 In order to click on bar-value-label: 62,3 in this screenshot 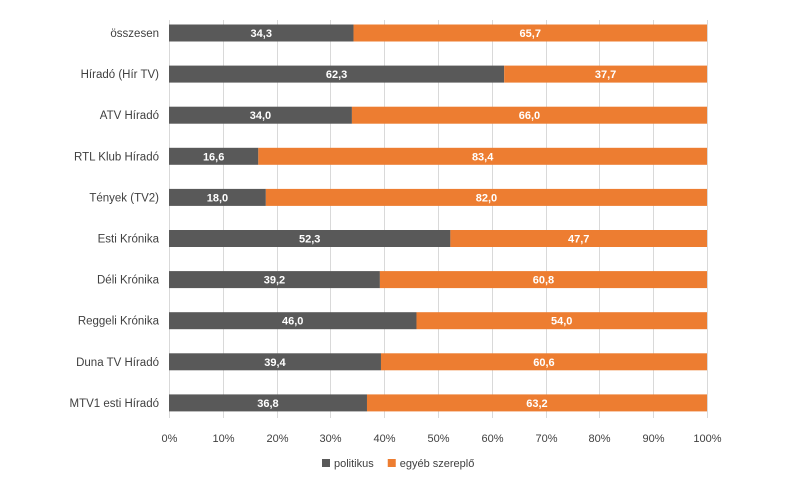, I will do `click(336, 75)`.